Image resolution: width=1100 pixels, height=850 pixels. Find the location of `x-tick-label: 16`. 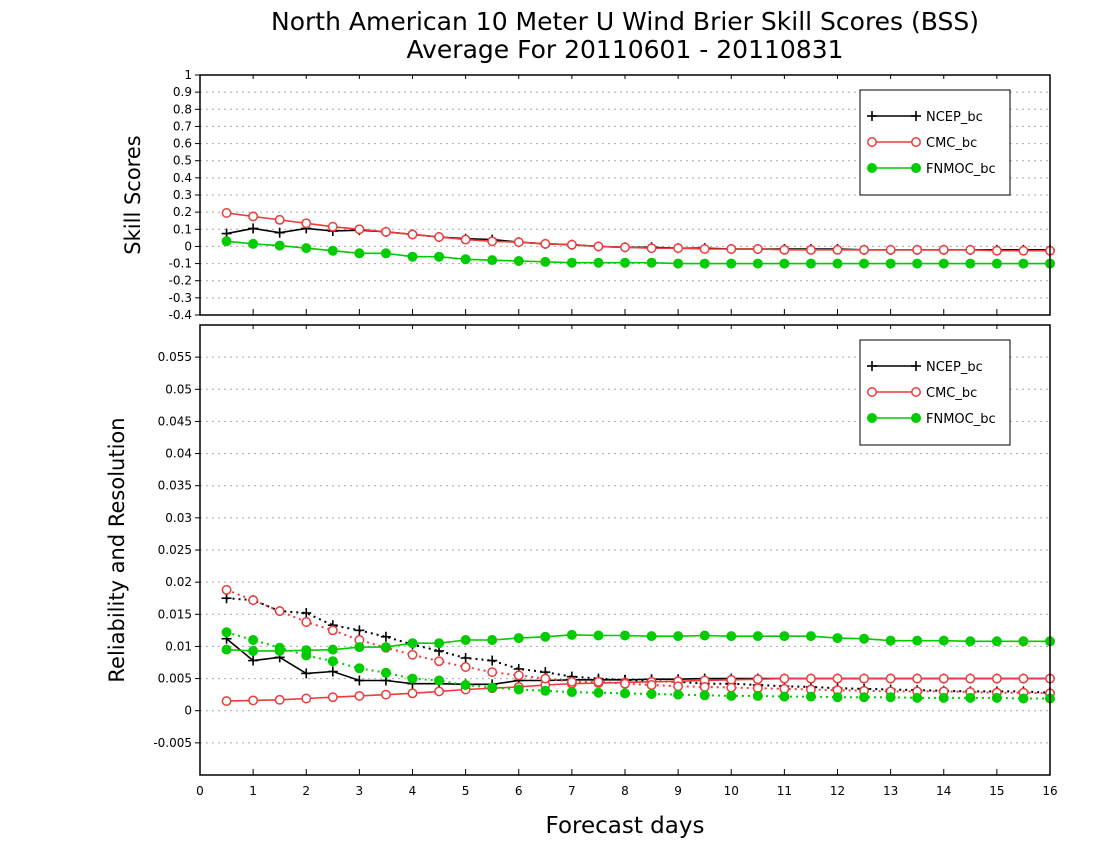

x-tick-label: 16 is located at coordinates (1049, 791).